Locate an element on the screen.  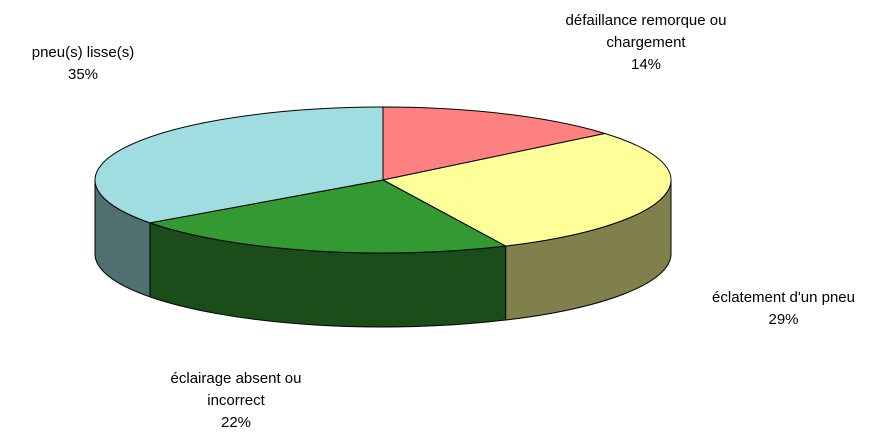
slice-label: éclairage absent ou incorrect 22% is located at coordinates (236, 401).